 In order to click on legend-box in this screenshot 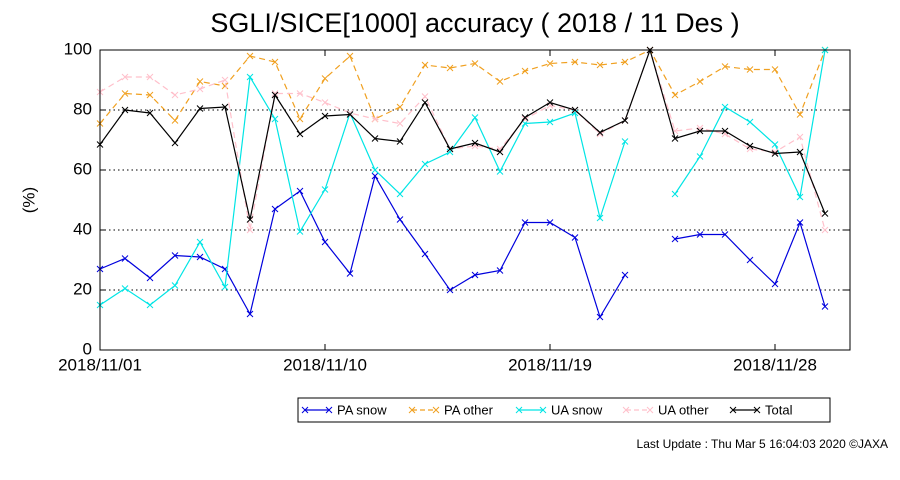, I will do `click(564, 410)`.